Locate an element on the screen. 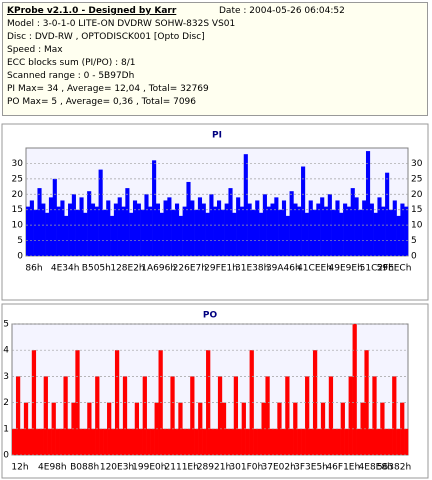 This screenshot has height=480, width=432. x-tick-label: 31E38h is located at coordinates (252, 269).